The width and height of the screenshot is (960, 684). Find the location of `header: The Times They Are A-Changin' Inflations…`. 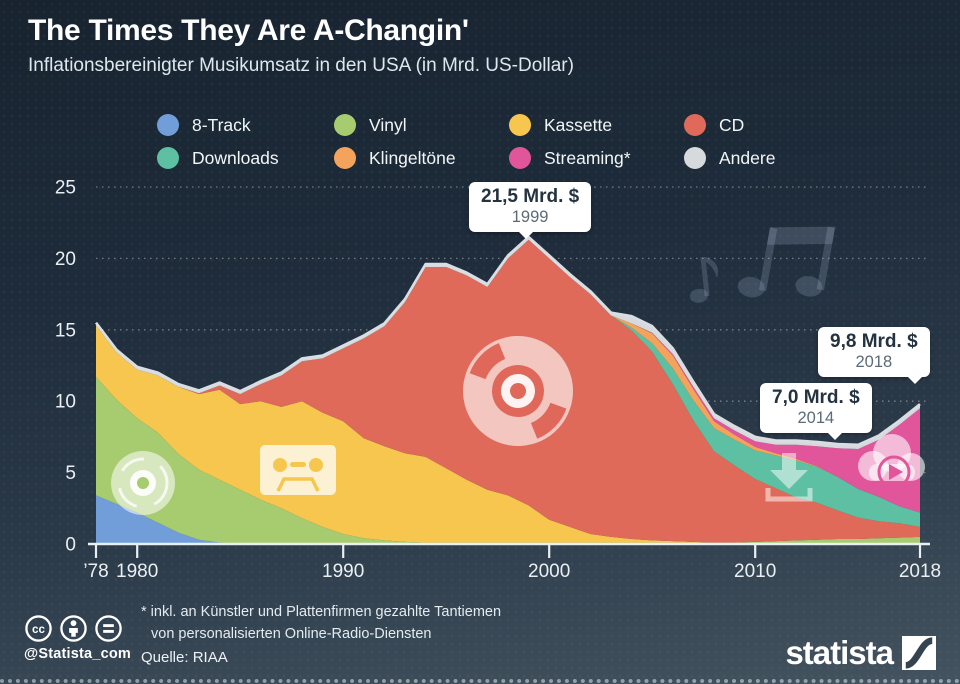

header: The Times They Are A-Changin' Inflations… is located at coordinates (301, 45).